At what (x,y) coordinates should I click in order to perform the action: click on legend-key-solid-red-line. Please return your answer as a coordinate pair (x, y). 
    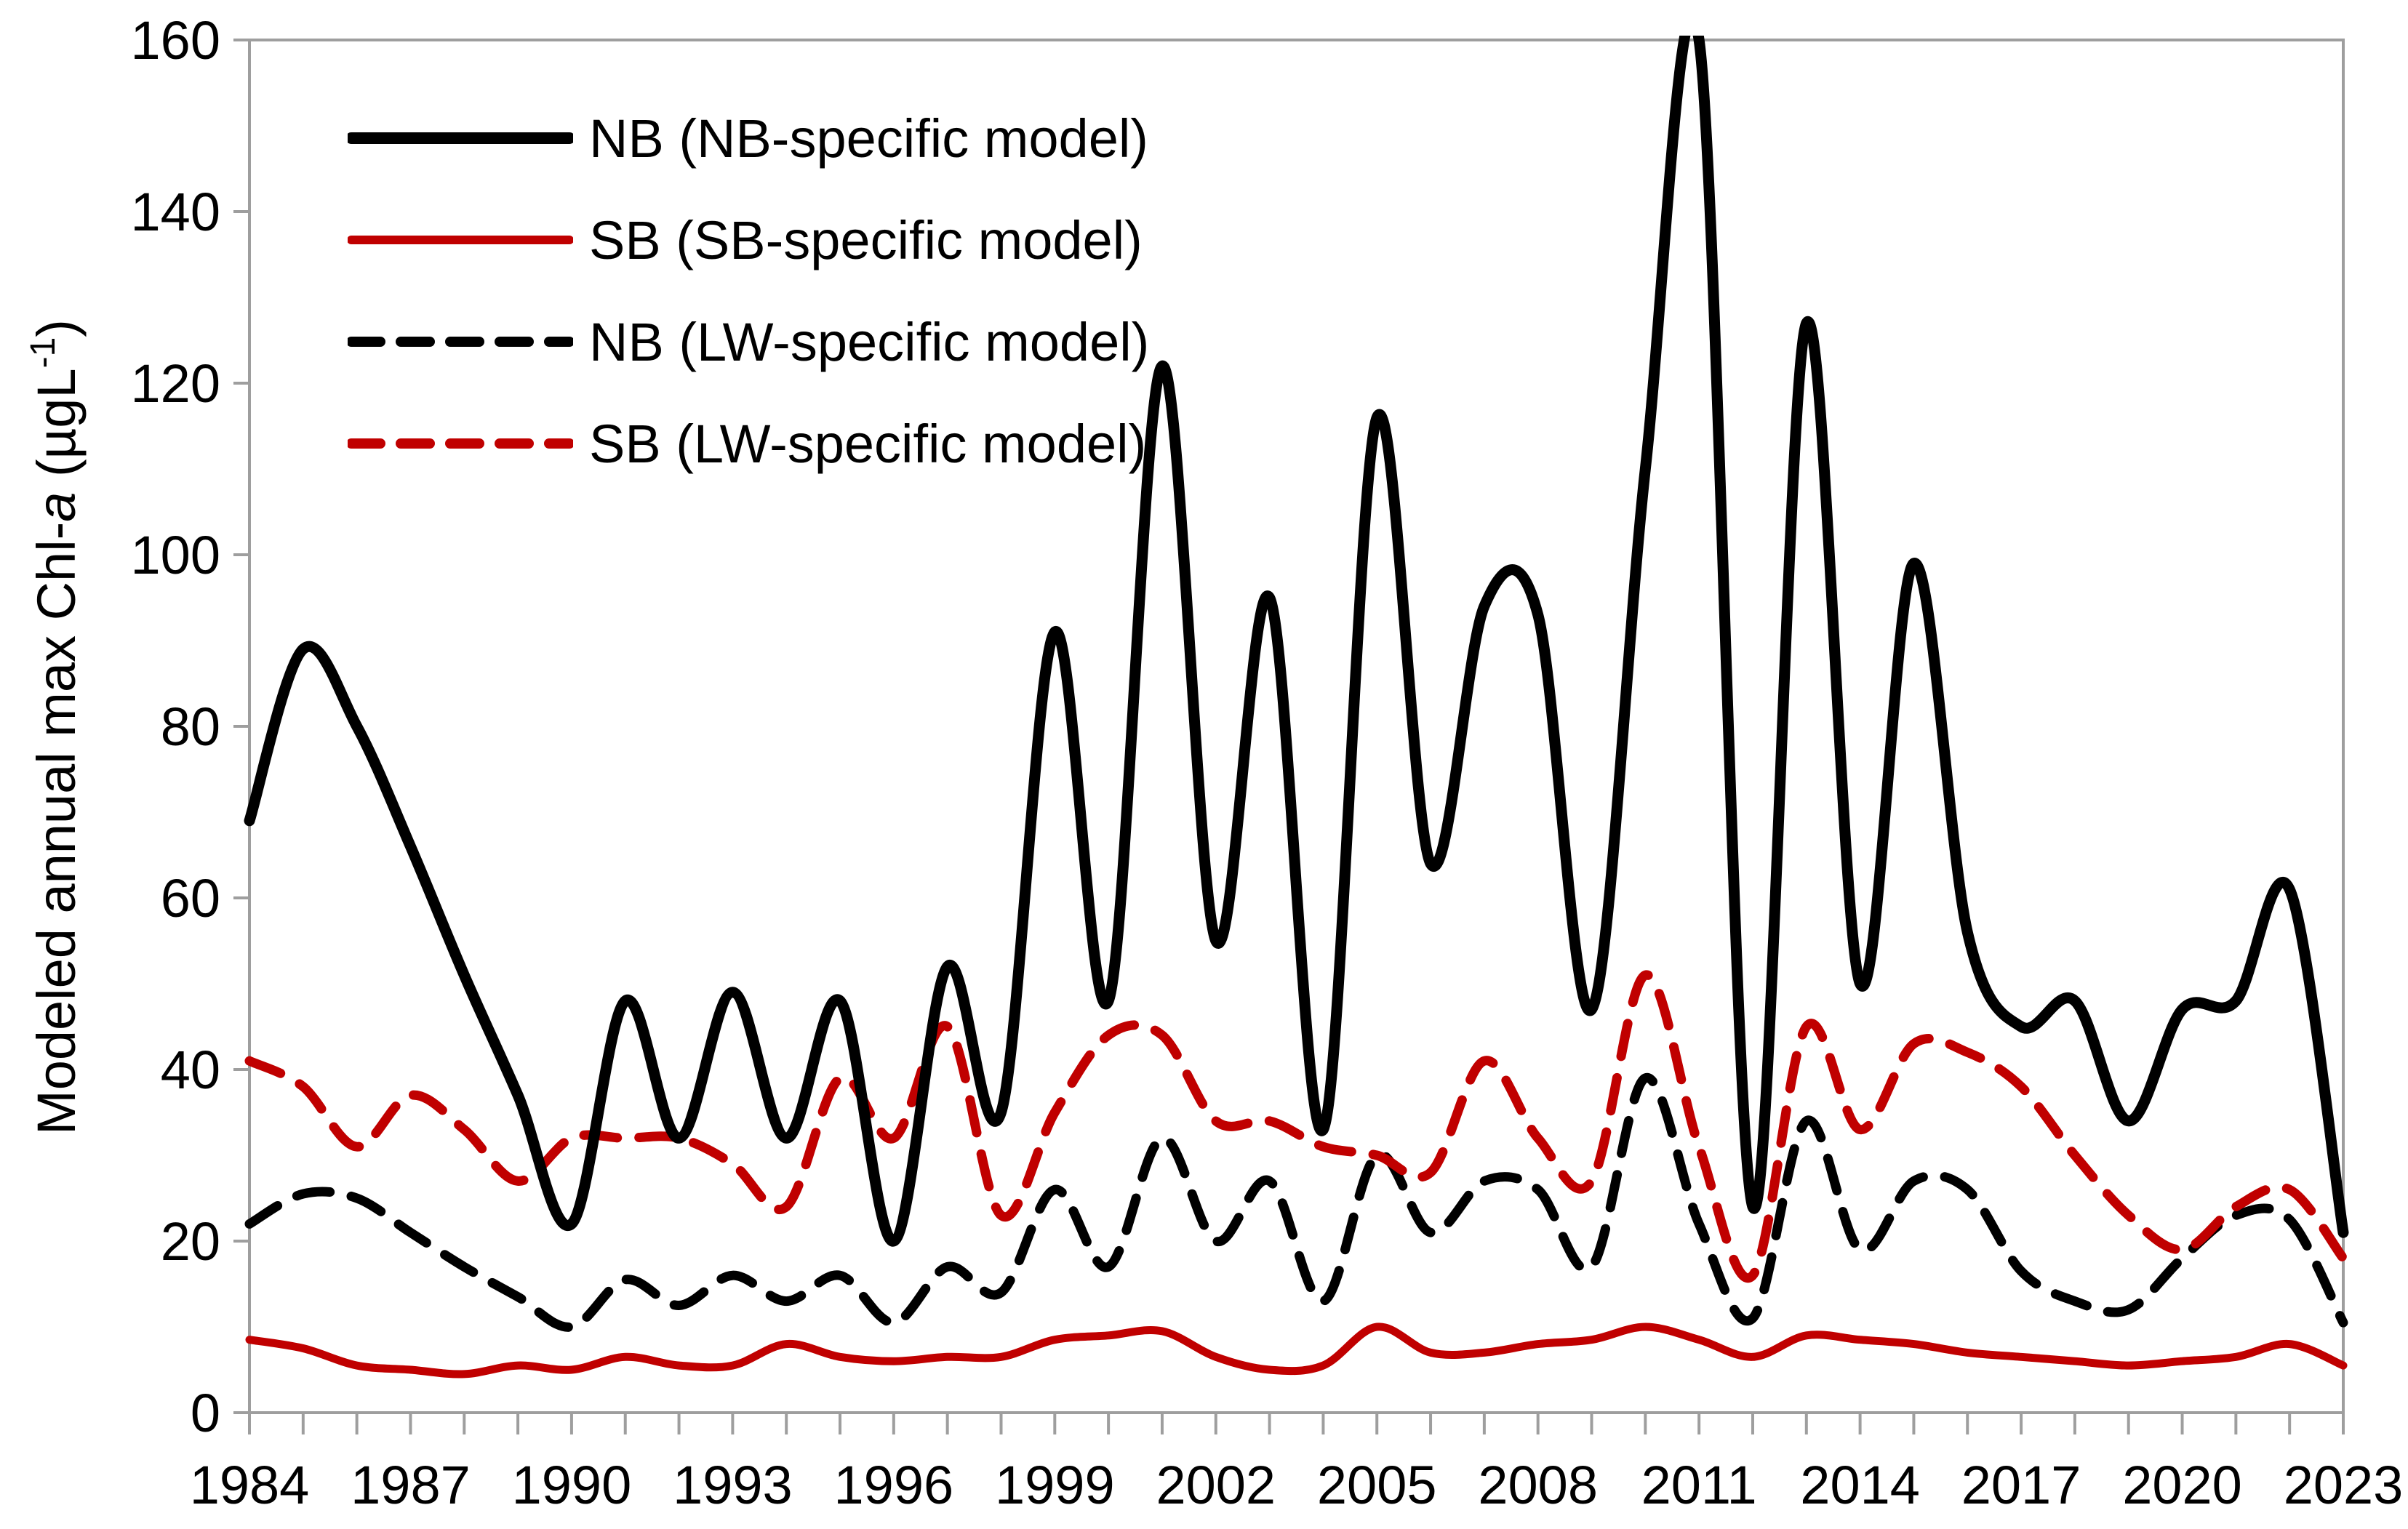
    Looking at the image, I should click on (460, 240).